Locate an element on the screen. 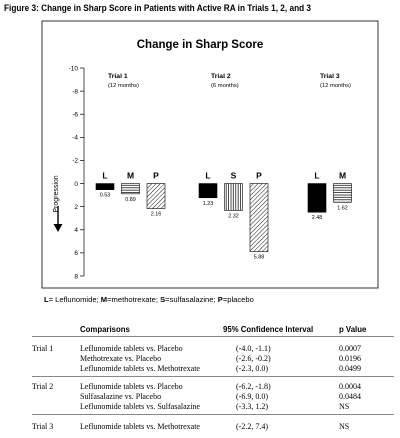  bars: L 0.53 M 0.89 P 2.16 L 1.23 S 2.32 P 5.88 L 2.48 M 1.62 is located at coordinates (223, 216).